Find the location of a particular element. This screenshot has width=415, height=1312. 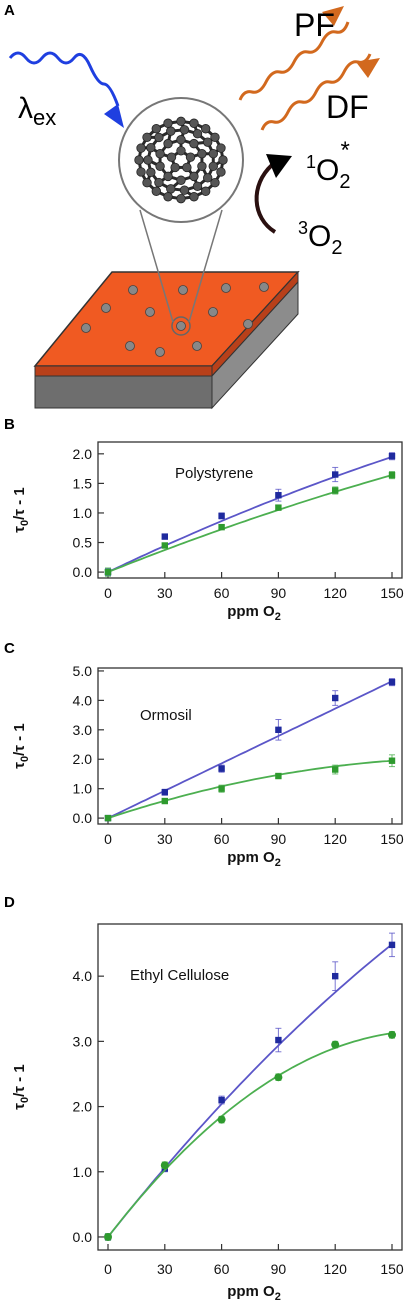

y-tick-label: 1.5 is located at coordinates (83, 483).